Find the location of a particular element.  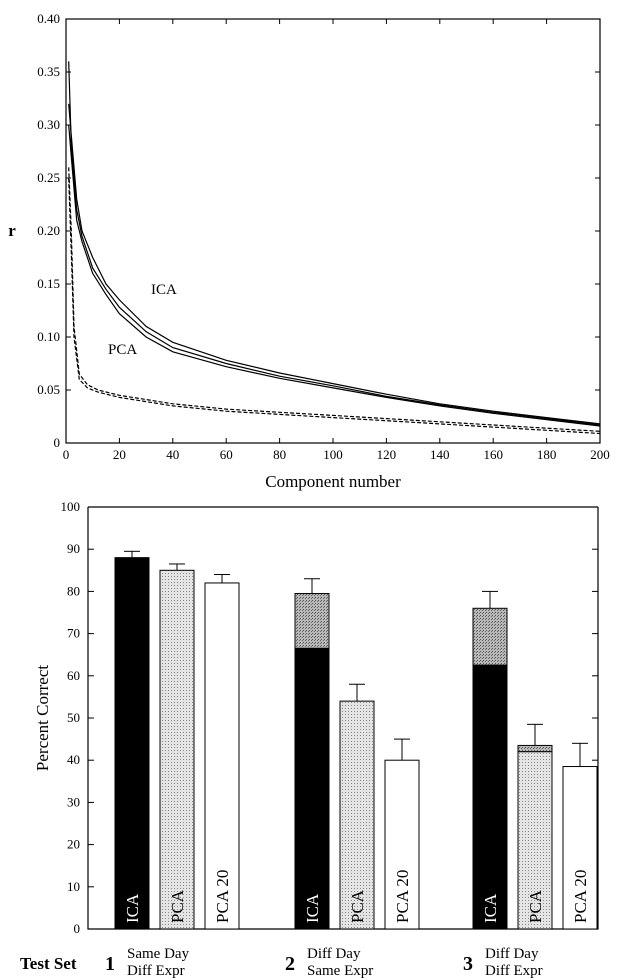

y-tick-label: 0.40 is located at coordinates (48, 18).